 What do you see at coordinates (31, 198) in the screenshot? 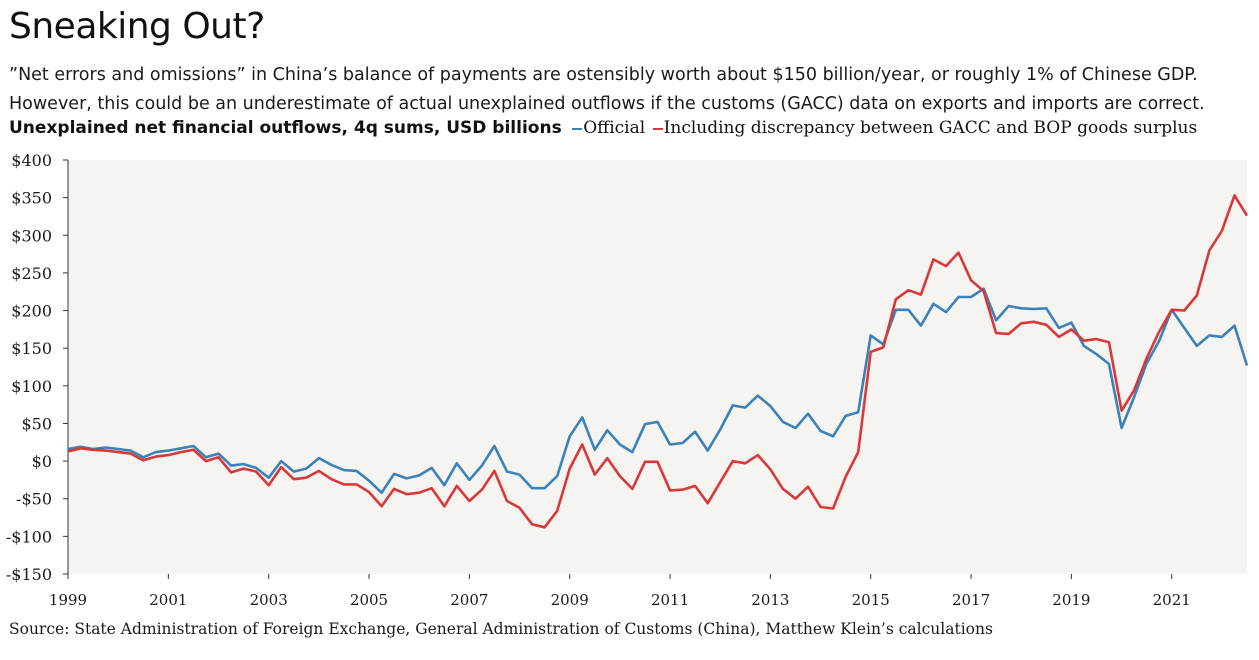
I see `y-tick-label: $350` at bounding box center [31, 198].